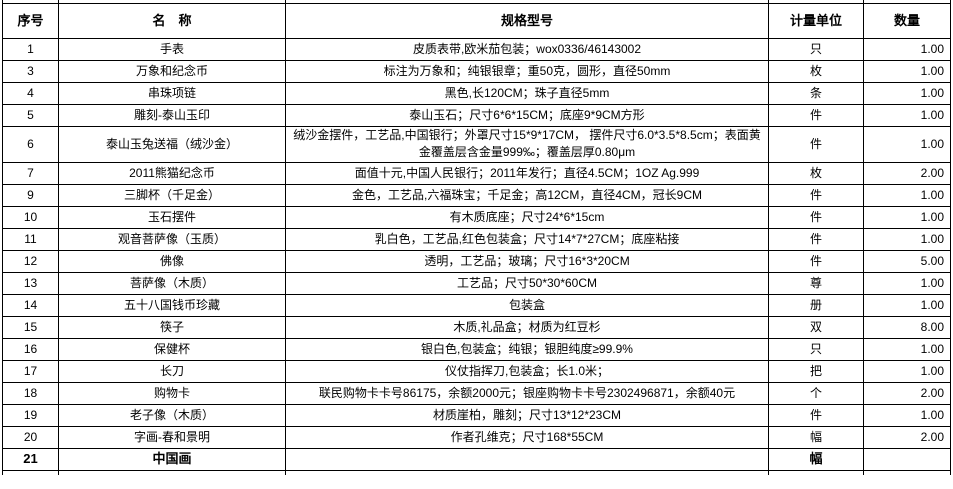  Describe the element at coordinates (172, 93) in the screenshot. I see `cell-name: 串珠项链` at that location.